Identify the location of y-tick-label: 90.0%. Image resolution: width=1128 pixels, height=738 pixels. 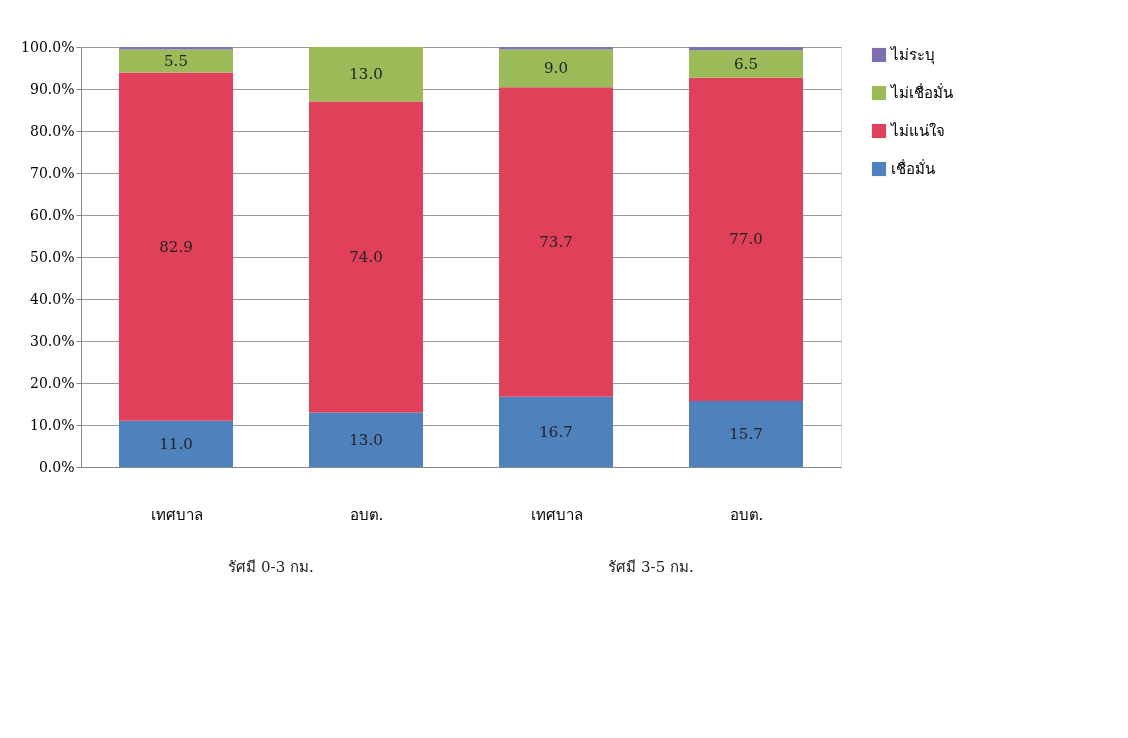
(52, 88).